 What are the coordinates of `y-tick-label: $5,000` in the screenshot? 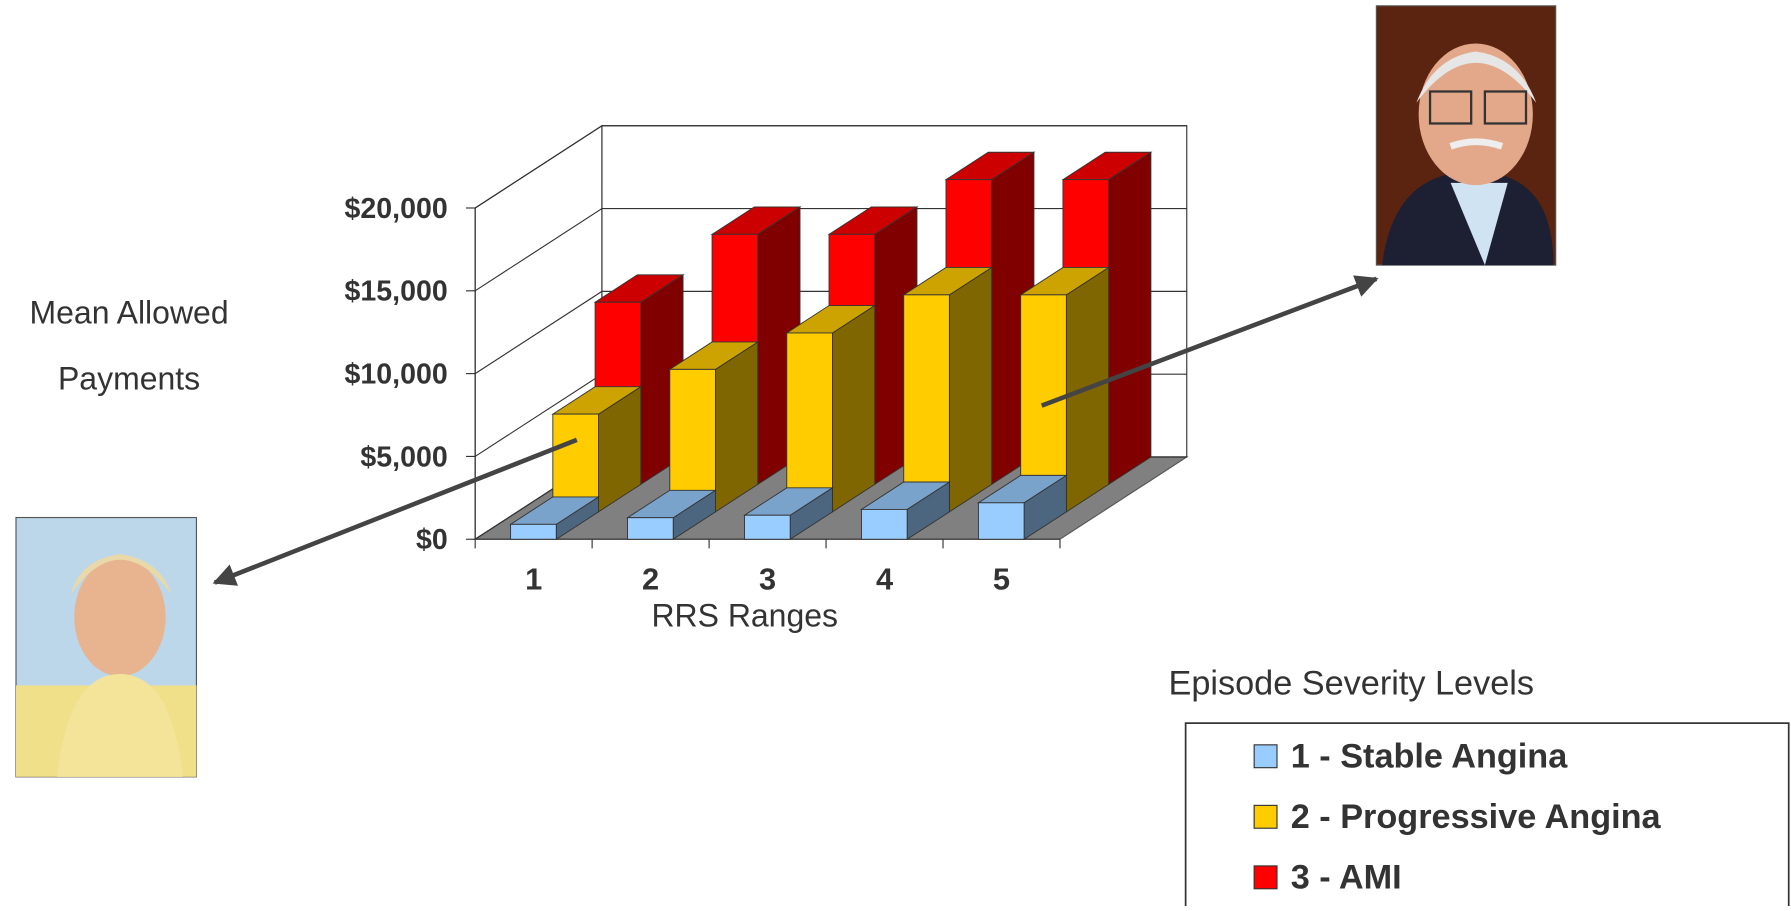 It's located at (403, 457).